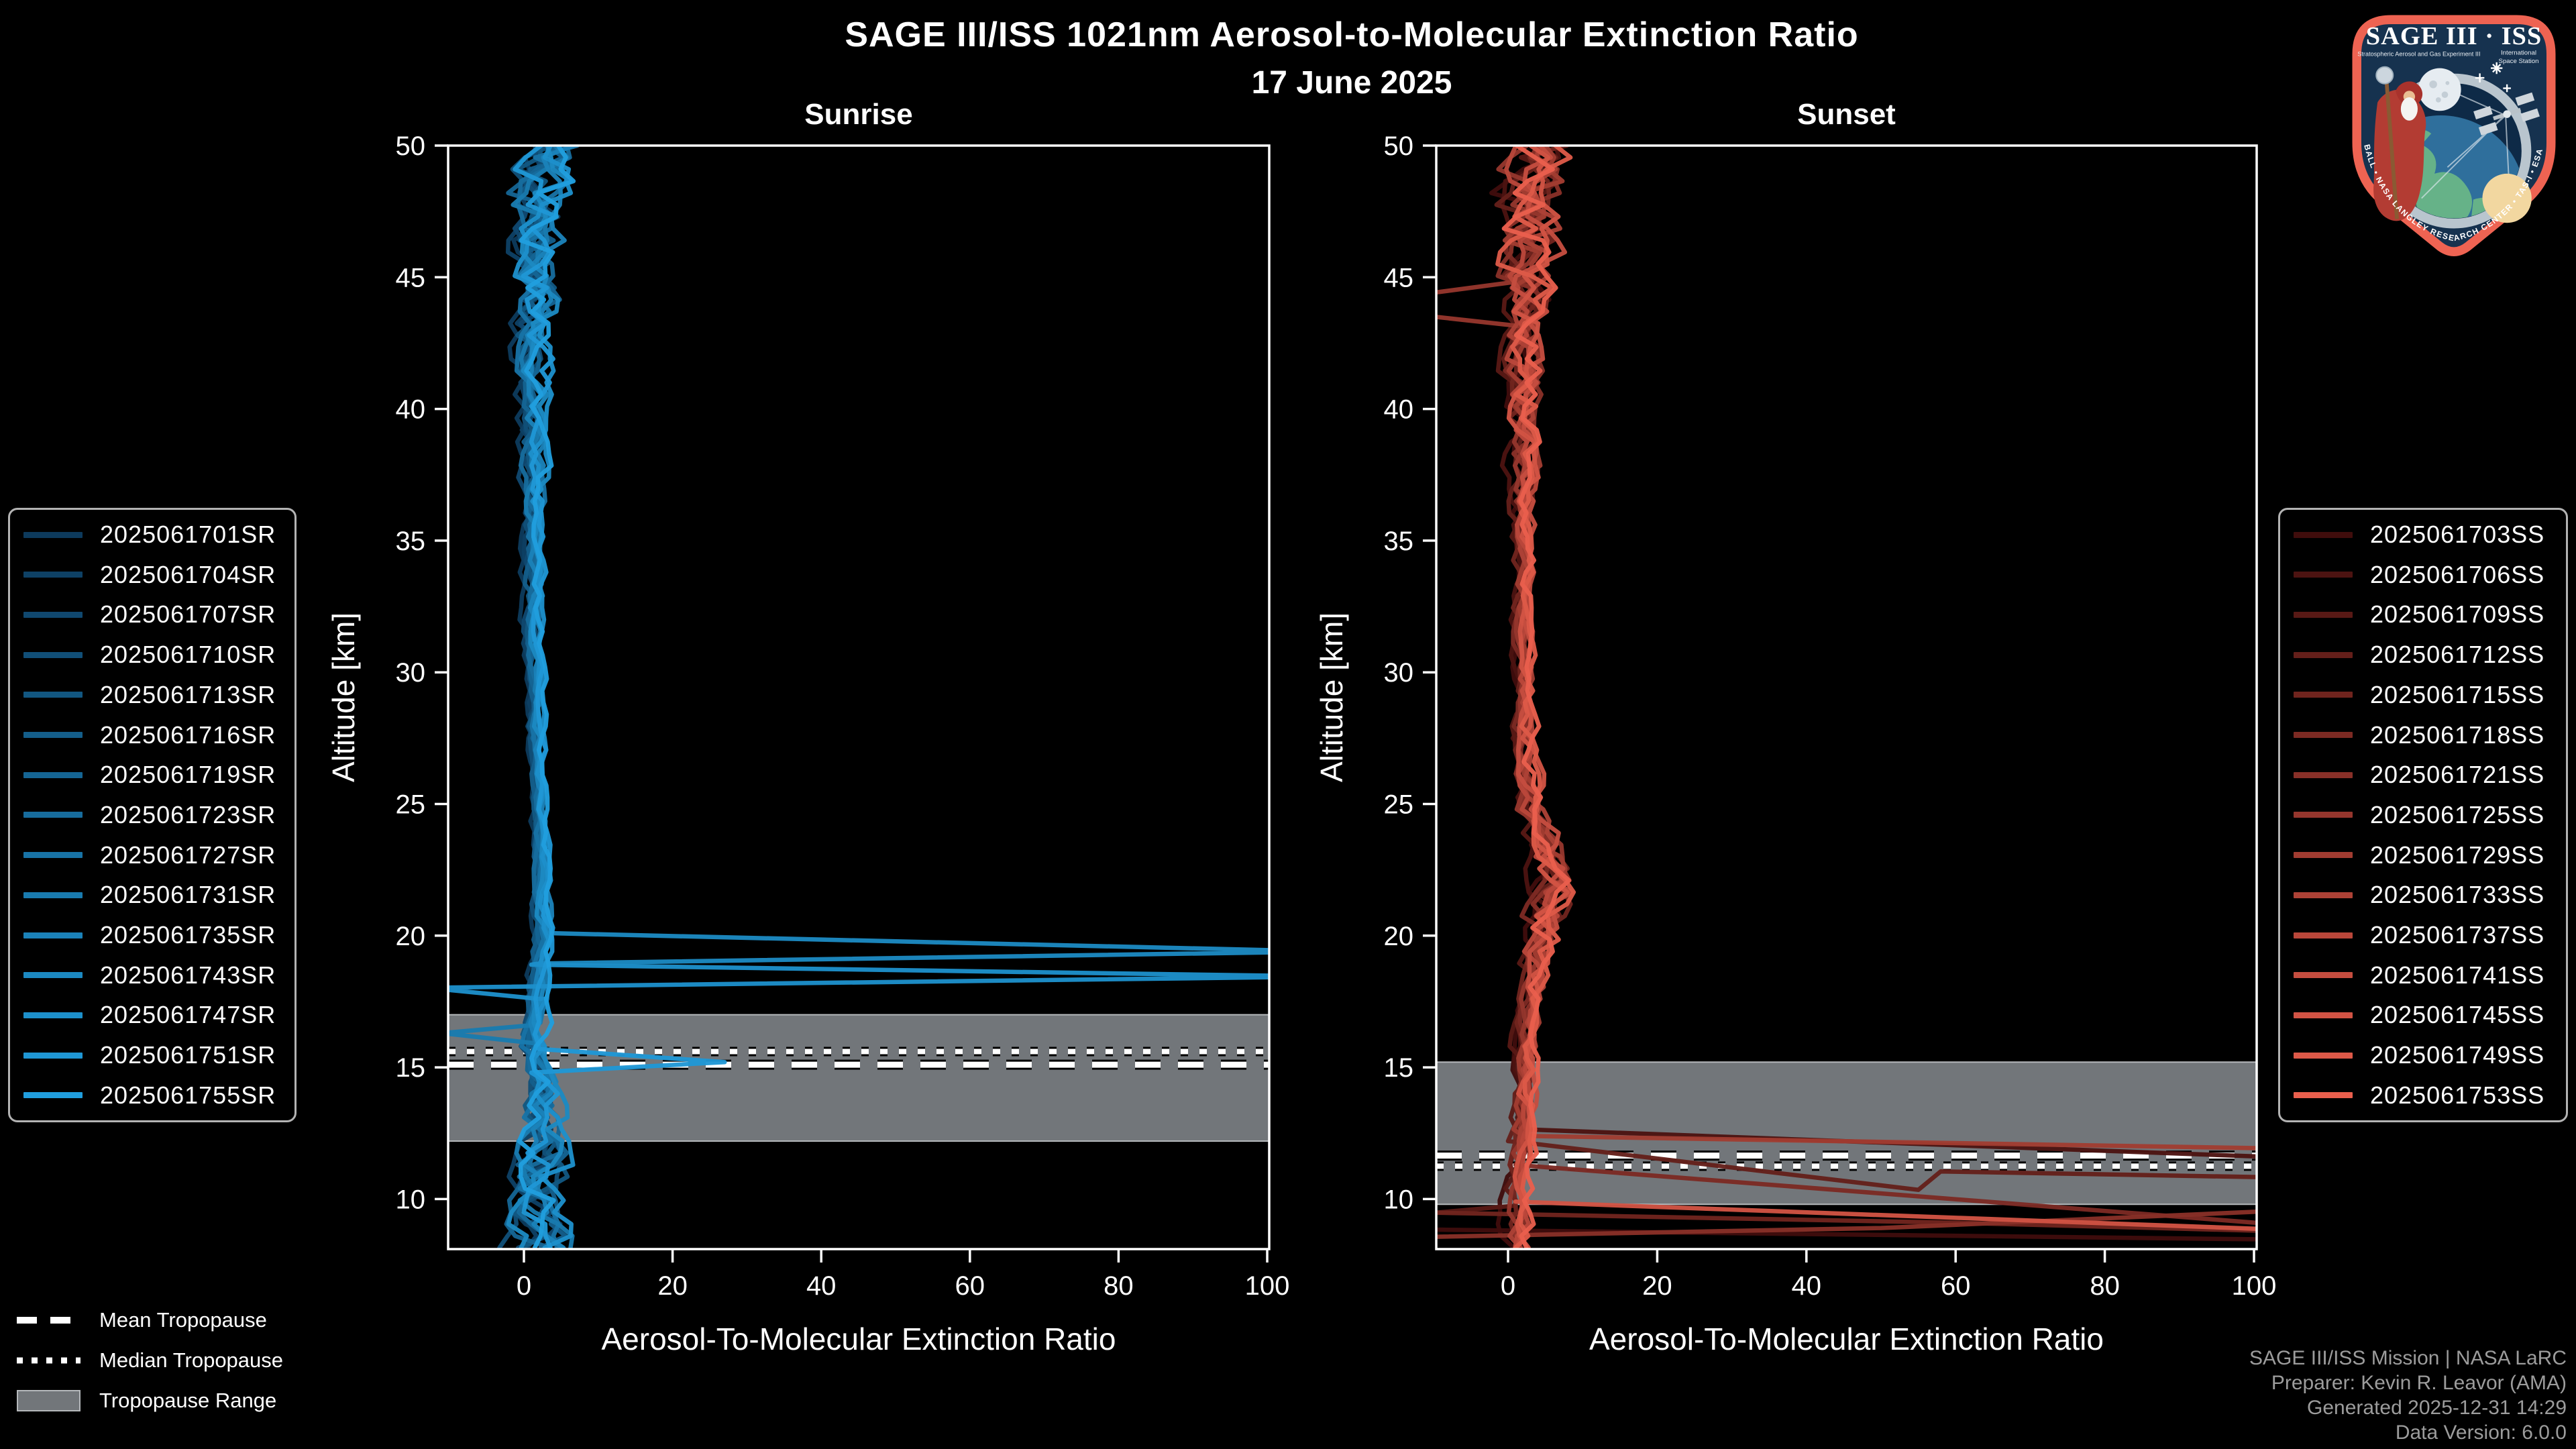  I want to click on legend-item-label: 2025061718SS, so click(2457, 734).